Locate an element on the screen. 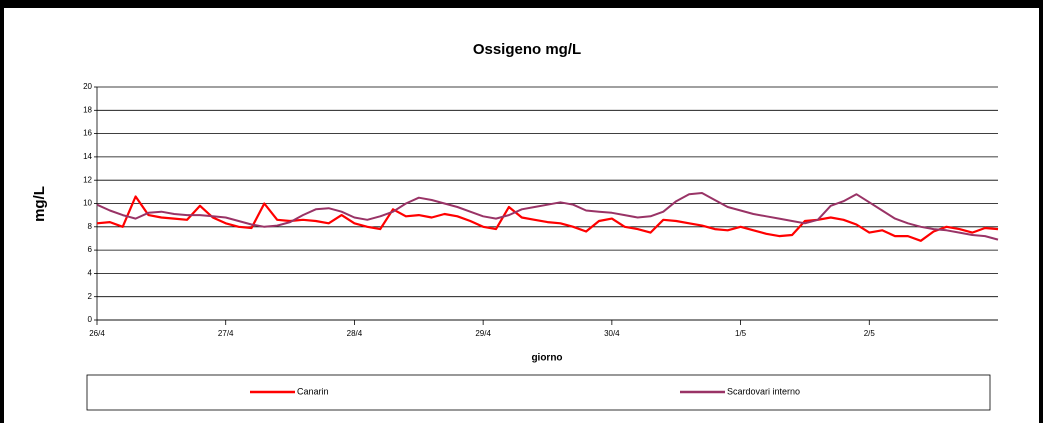  y-axis-label: mg/L is located at coordinates (39, 204).